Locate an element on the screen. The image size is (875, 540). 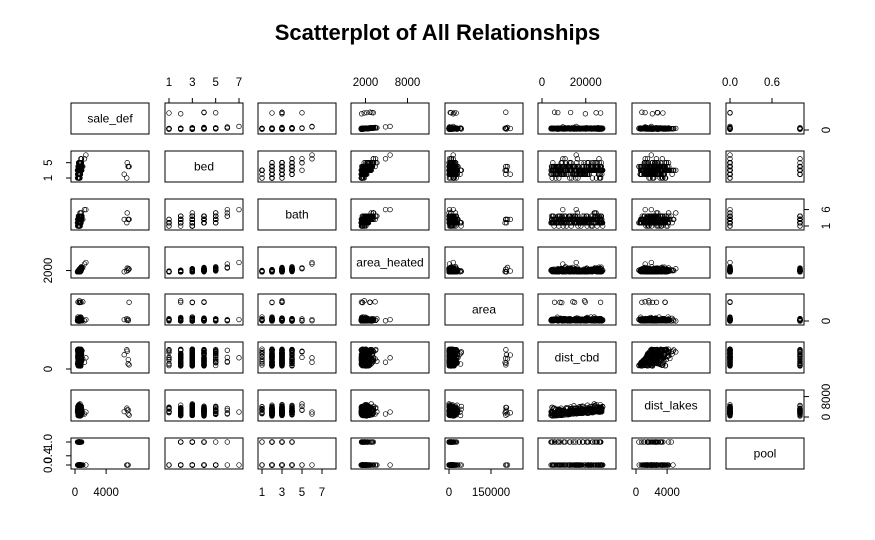
panel-bath-vs-bath: bath is located at coordinates (297, 214).